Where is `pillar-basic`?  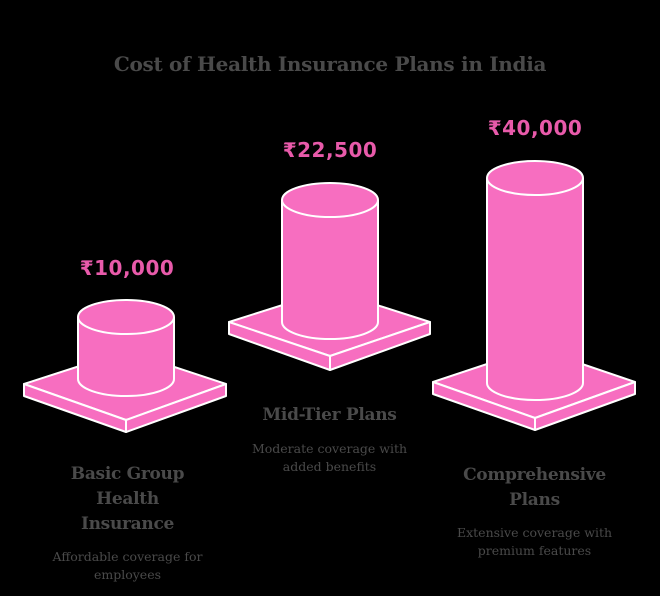
pillar-basic is located at coordinates (125, 366).